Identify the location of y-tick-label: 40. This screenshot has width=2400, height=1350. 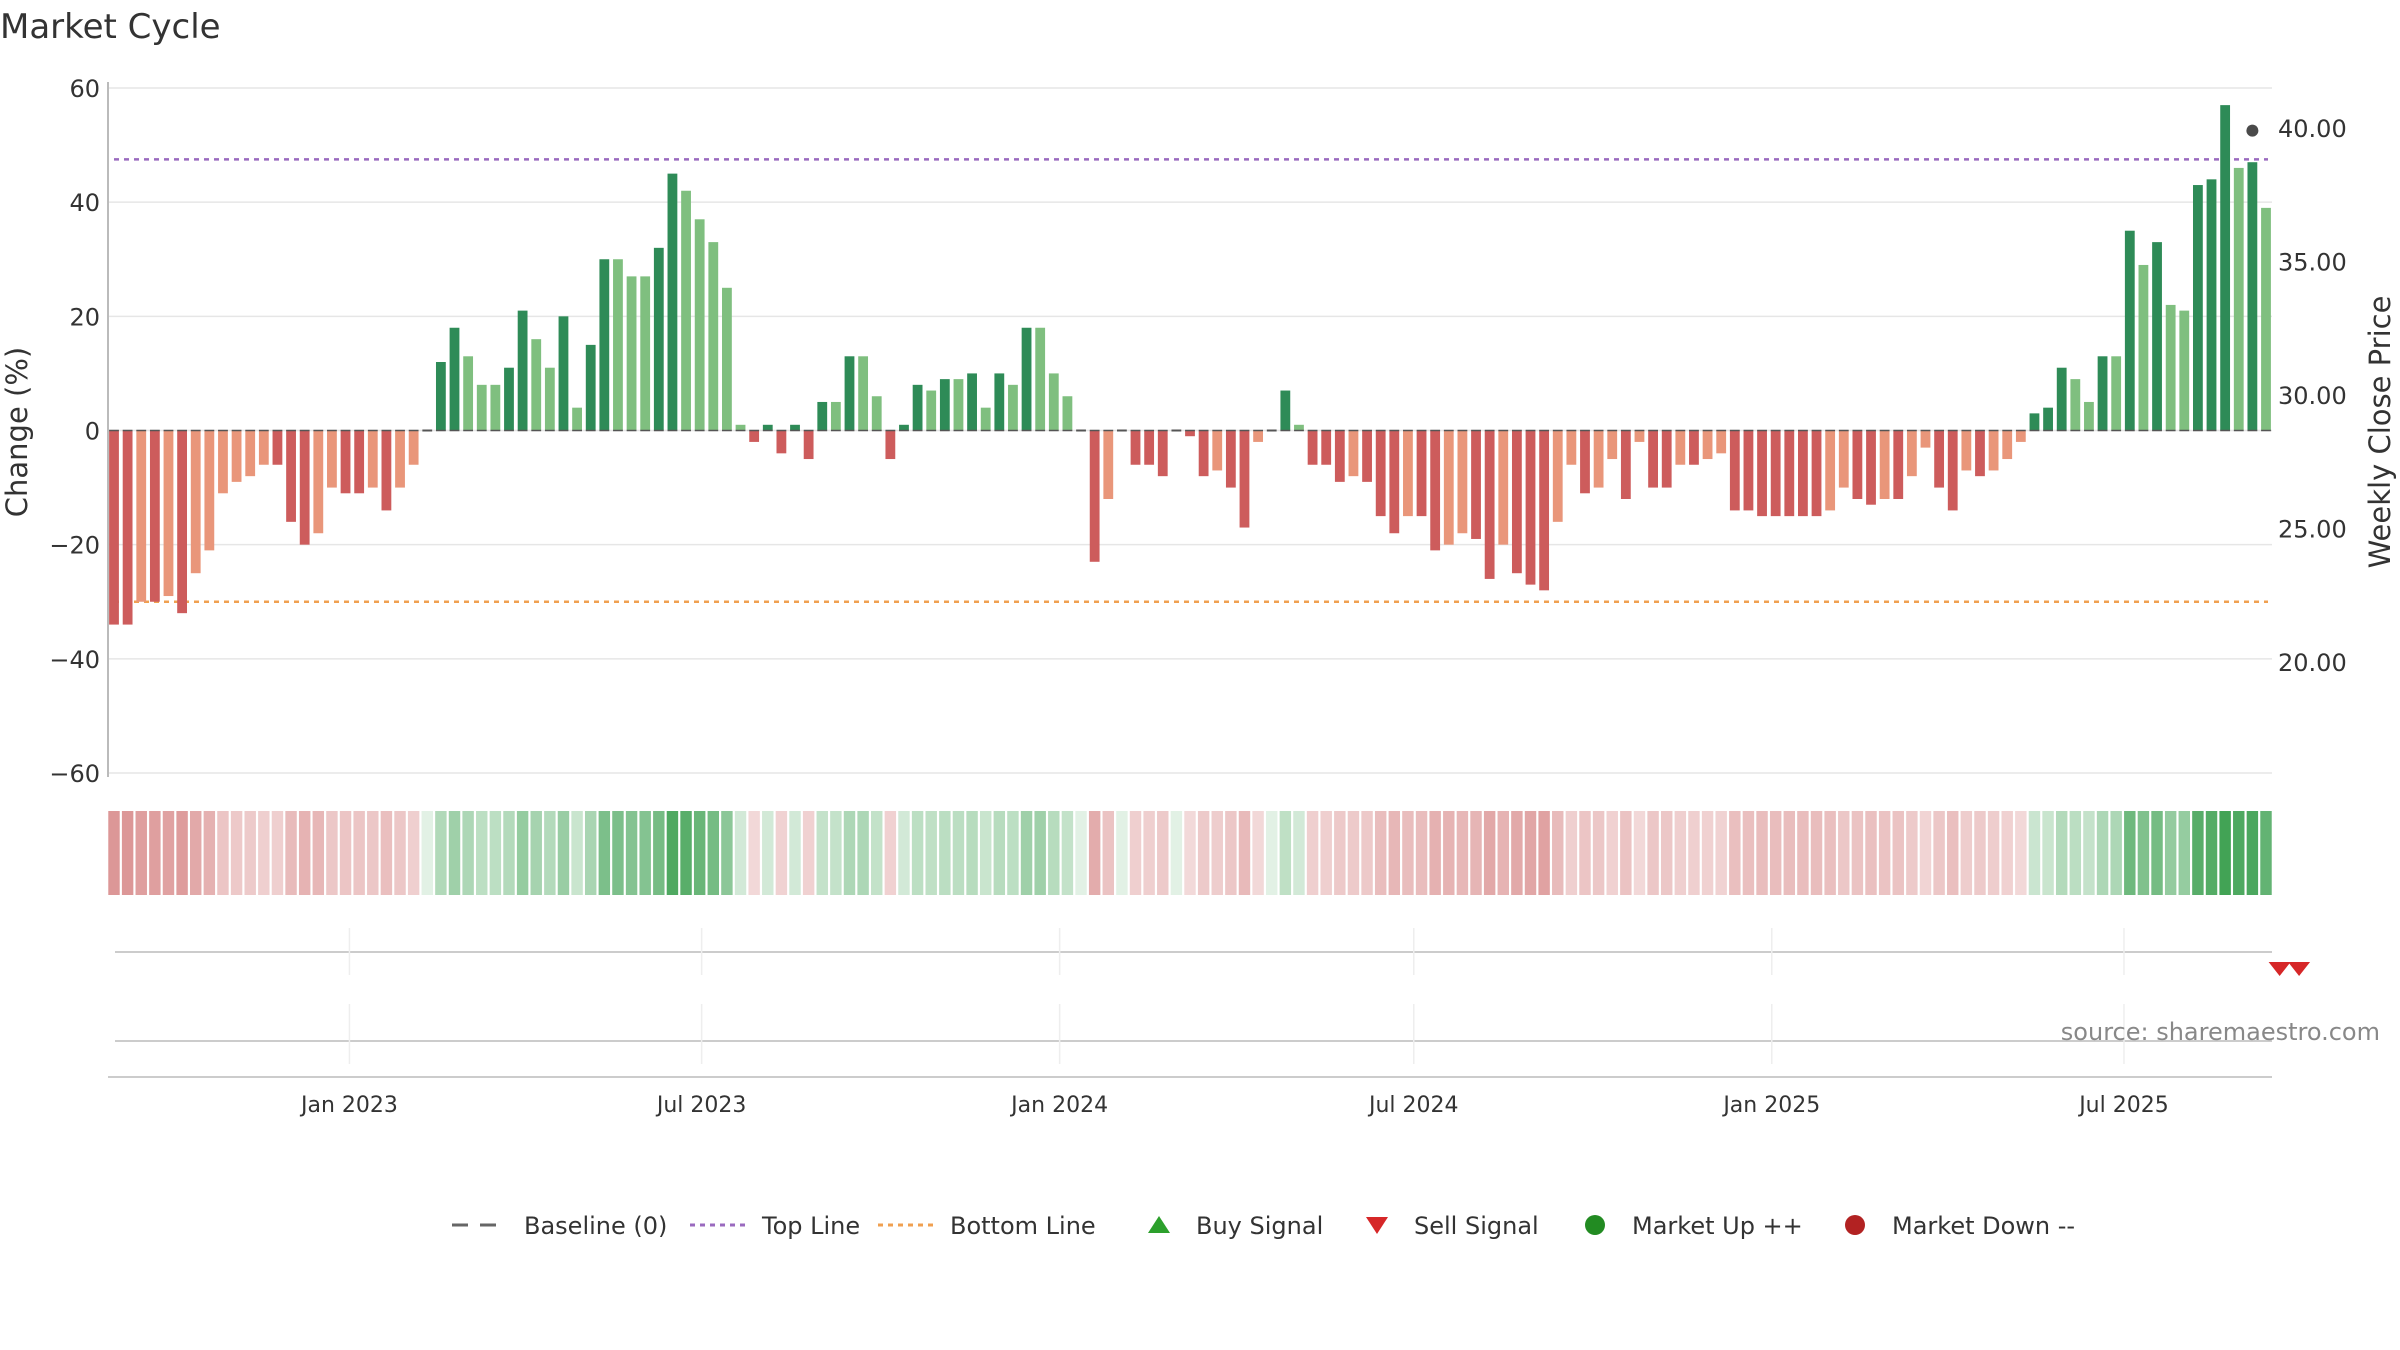
(84, 203).